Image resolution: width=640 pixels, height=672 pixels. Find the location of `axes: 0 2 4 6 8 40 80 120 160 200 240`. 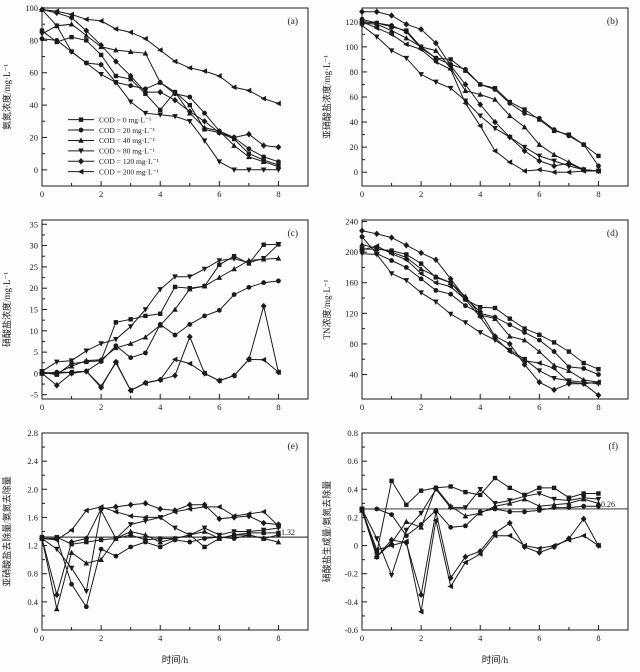

axes: 0 2 4 6 8 40 80 120 160 200 240 is located at coordinates (472, 314).